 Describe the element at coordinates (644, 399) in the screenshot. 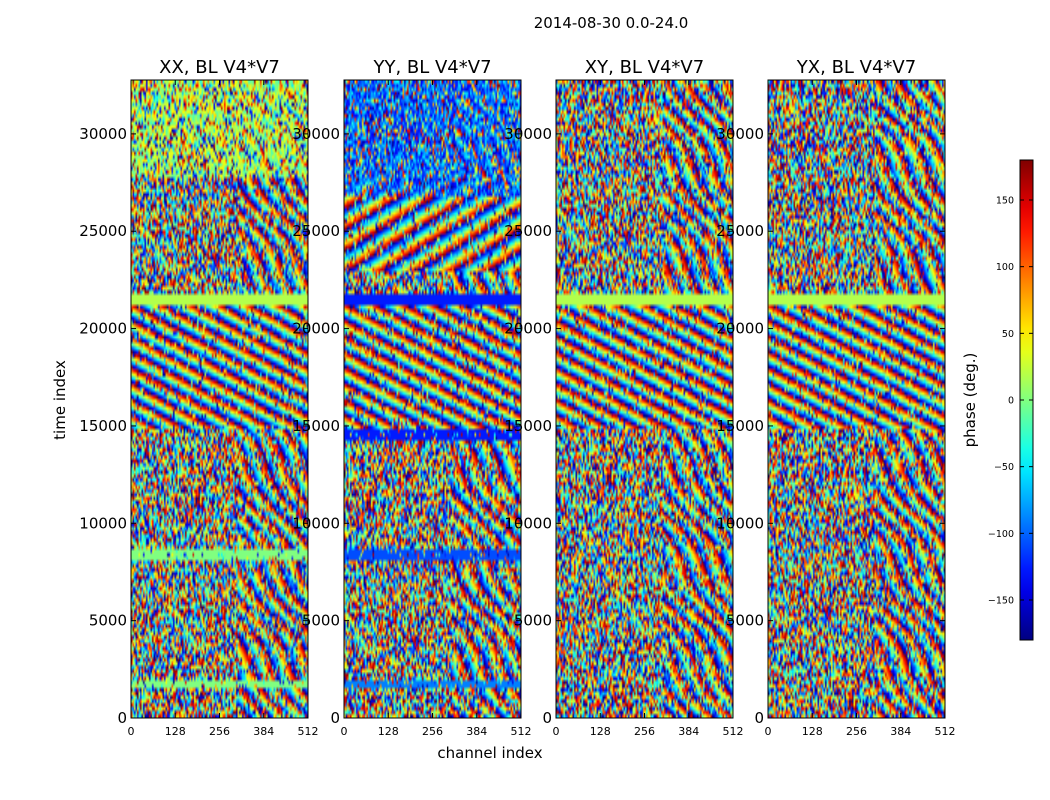

I see `heatmap-image-xy` at that location.